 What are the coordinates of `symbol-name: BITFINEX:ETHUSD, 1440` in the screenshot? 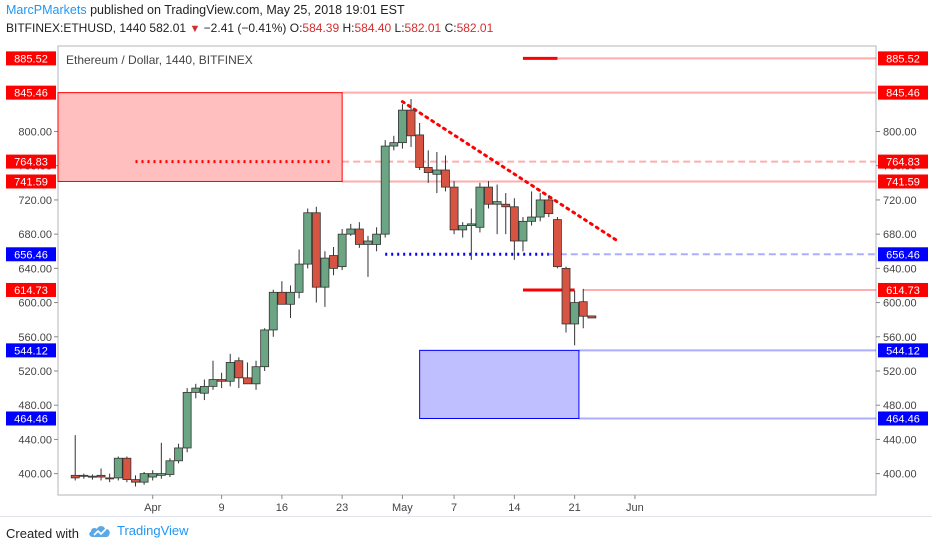 It's located at (76, 28).